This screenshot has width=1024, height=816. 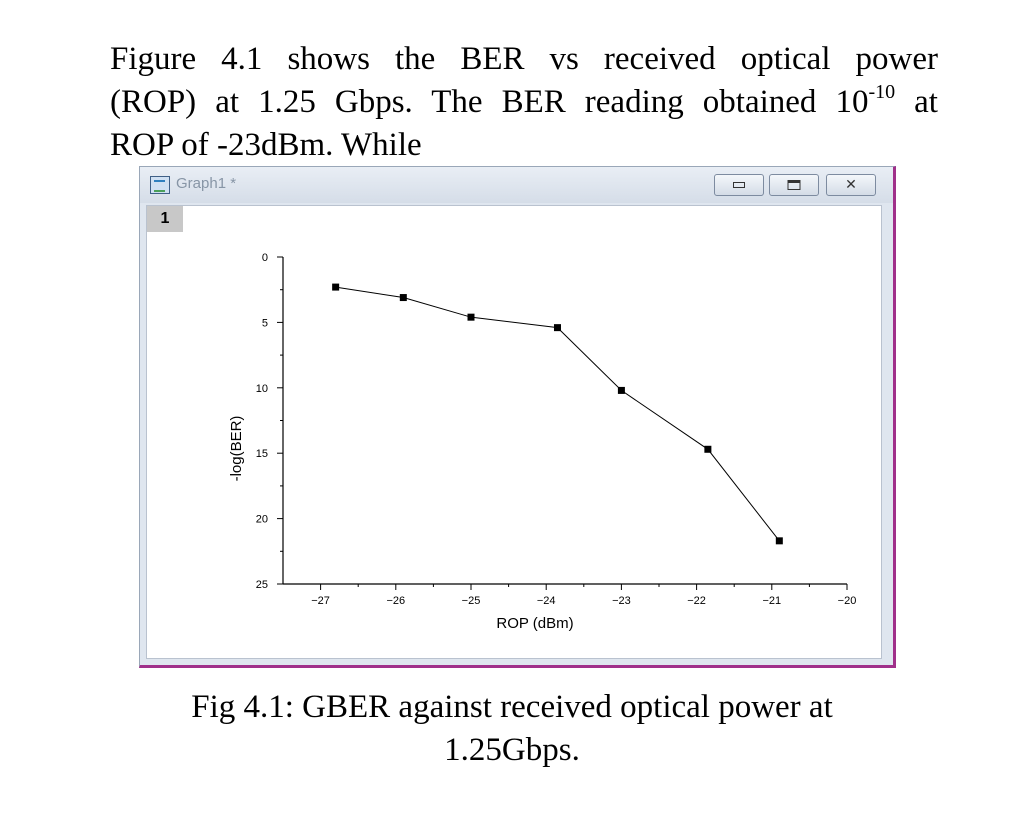 What do you see at coordinates (512, 750) in the screenshot?
I see `caption-line-2: 1.25Gbps.` at bounding box center [512, 750].